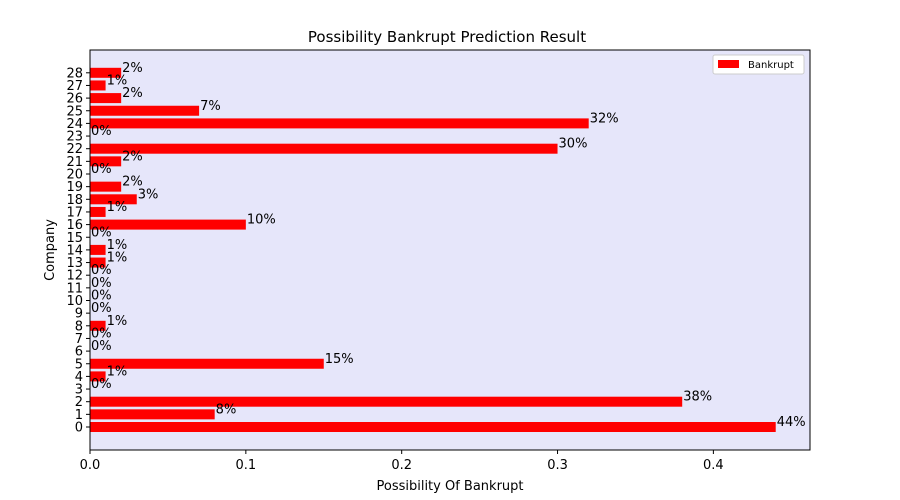 This screenshot has height=500, width=900. I want to click on y-tick-label-20: 20, so click(74, 175).